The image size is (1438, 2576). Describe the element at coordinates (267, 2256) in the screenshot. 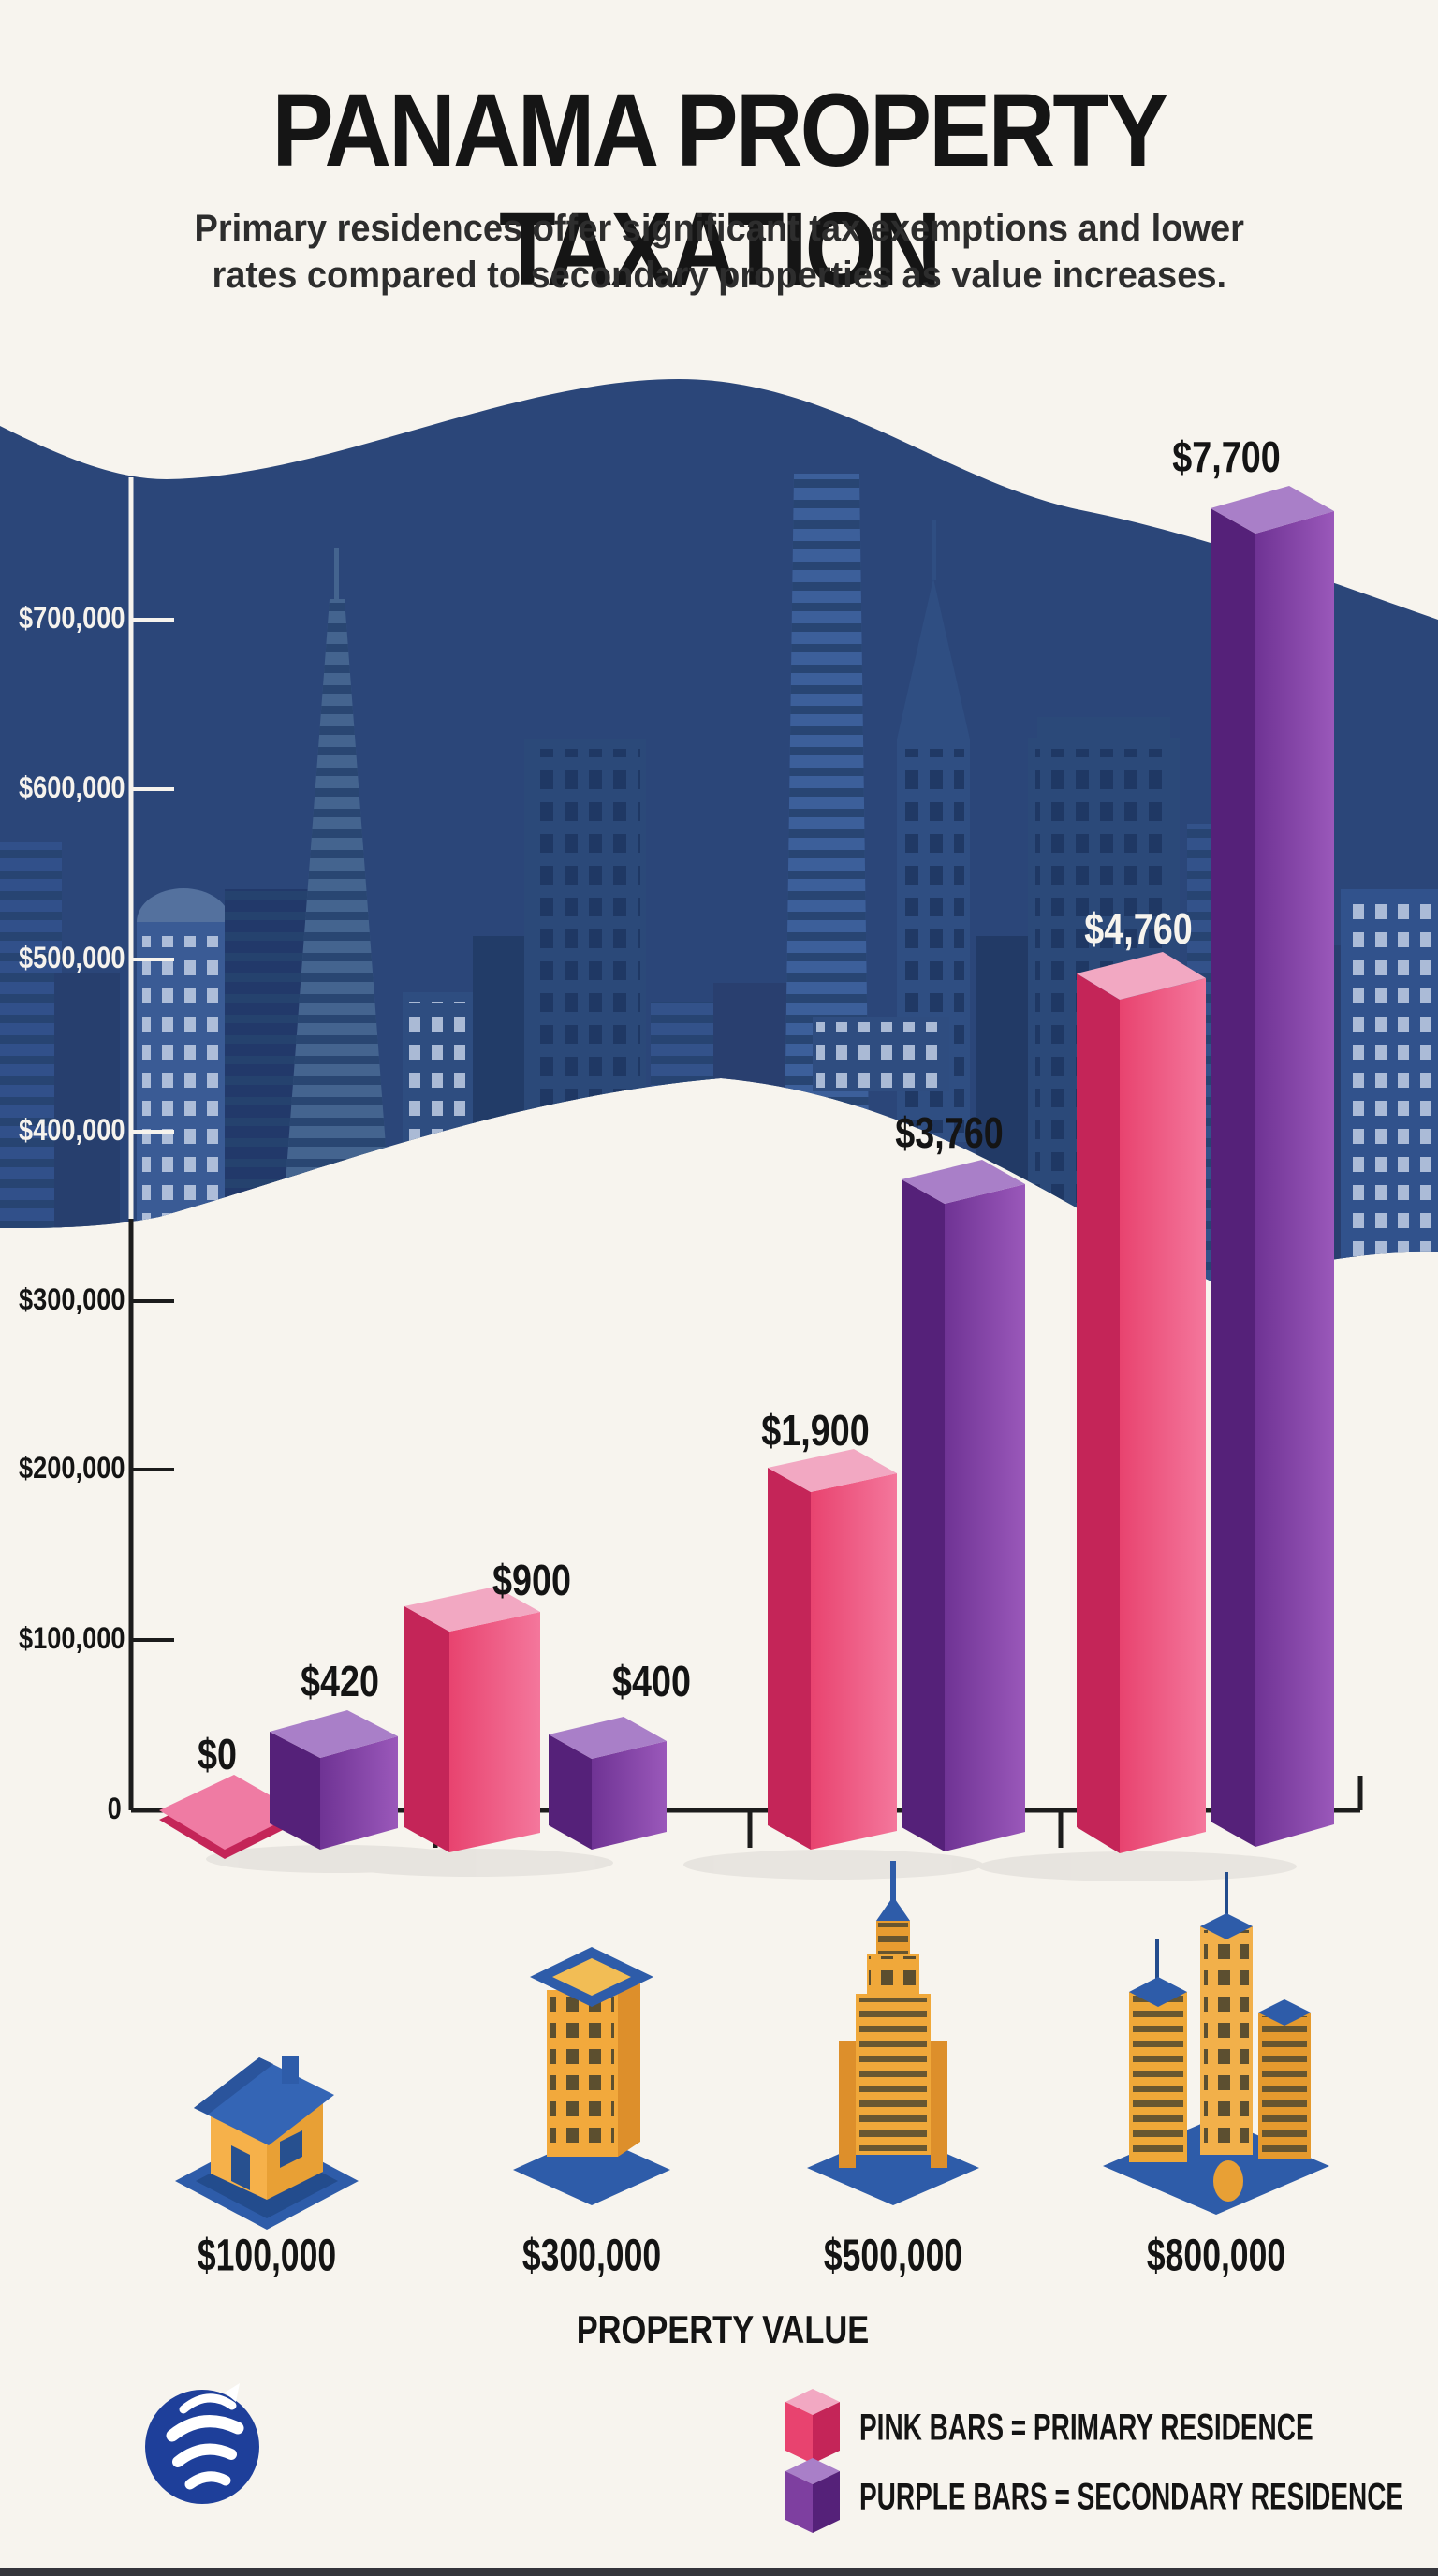

I see `x-label-100k: $100,000` at that location.